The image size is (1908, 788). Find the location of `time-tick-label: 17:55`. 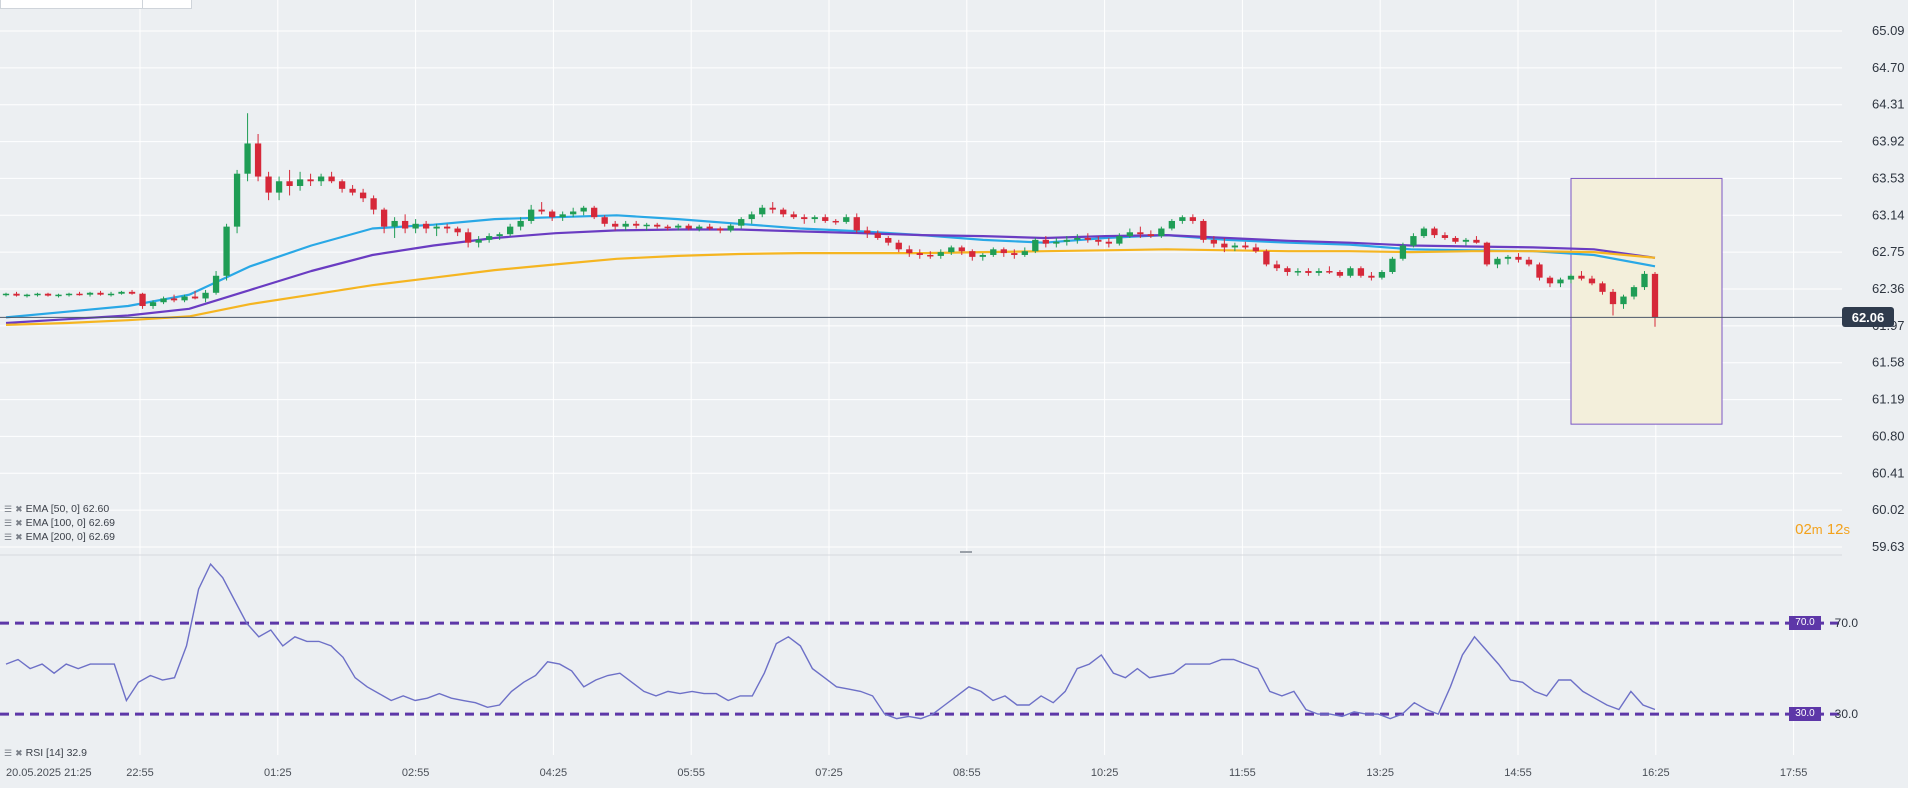

time-tick-label: 17:55 is located at coordinates (1794, 773).